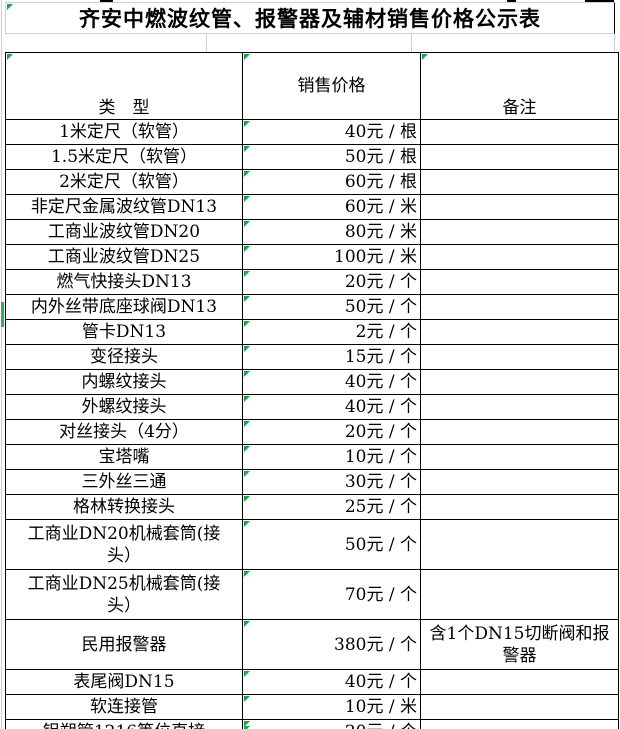 This screenshot has width=620, height=729. Describe the element at coordinates (331, 86) in the screenshot. I see `header-price-cell: 销售价格` at that location.